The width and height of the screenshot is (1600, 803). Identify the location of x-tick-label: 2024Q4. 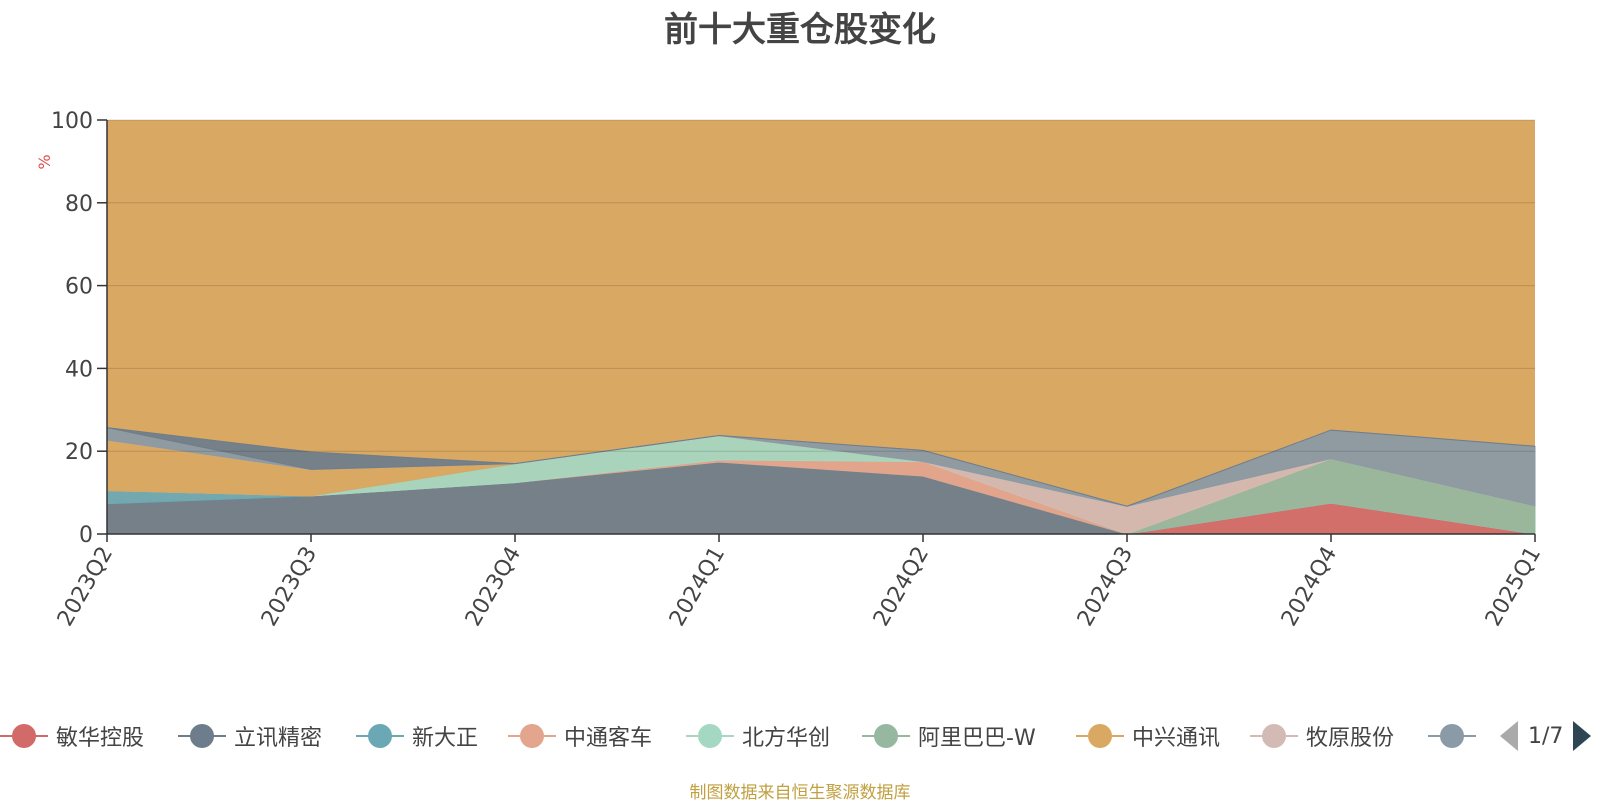
(1309, 587).